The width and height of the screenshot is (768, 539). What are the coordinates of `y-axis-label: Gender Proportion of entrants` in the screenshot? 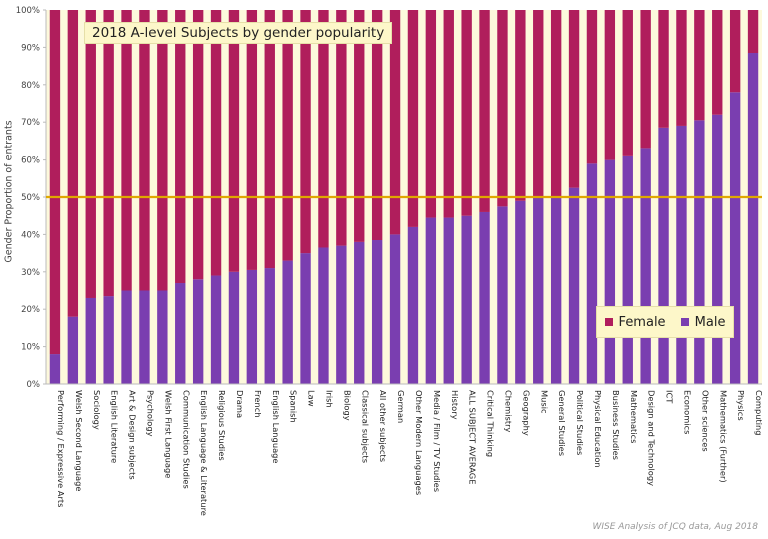 It's located at (9, 191).